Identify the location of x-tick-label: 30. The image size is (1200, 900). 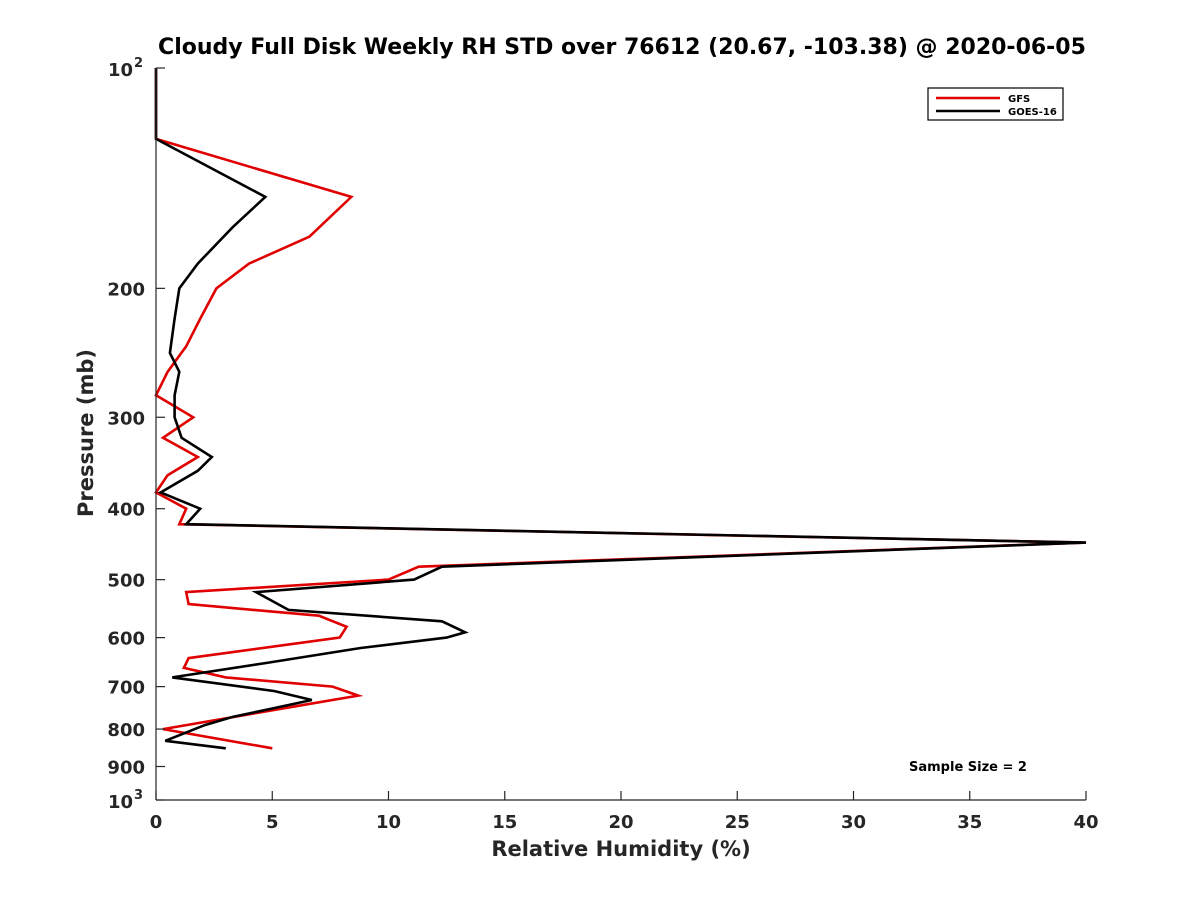
(853, 822).